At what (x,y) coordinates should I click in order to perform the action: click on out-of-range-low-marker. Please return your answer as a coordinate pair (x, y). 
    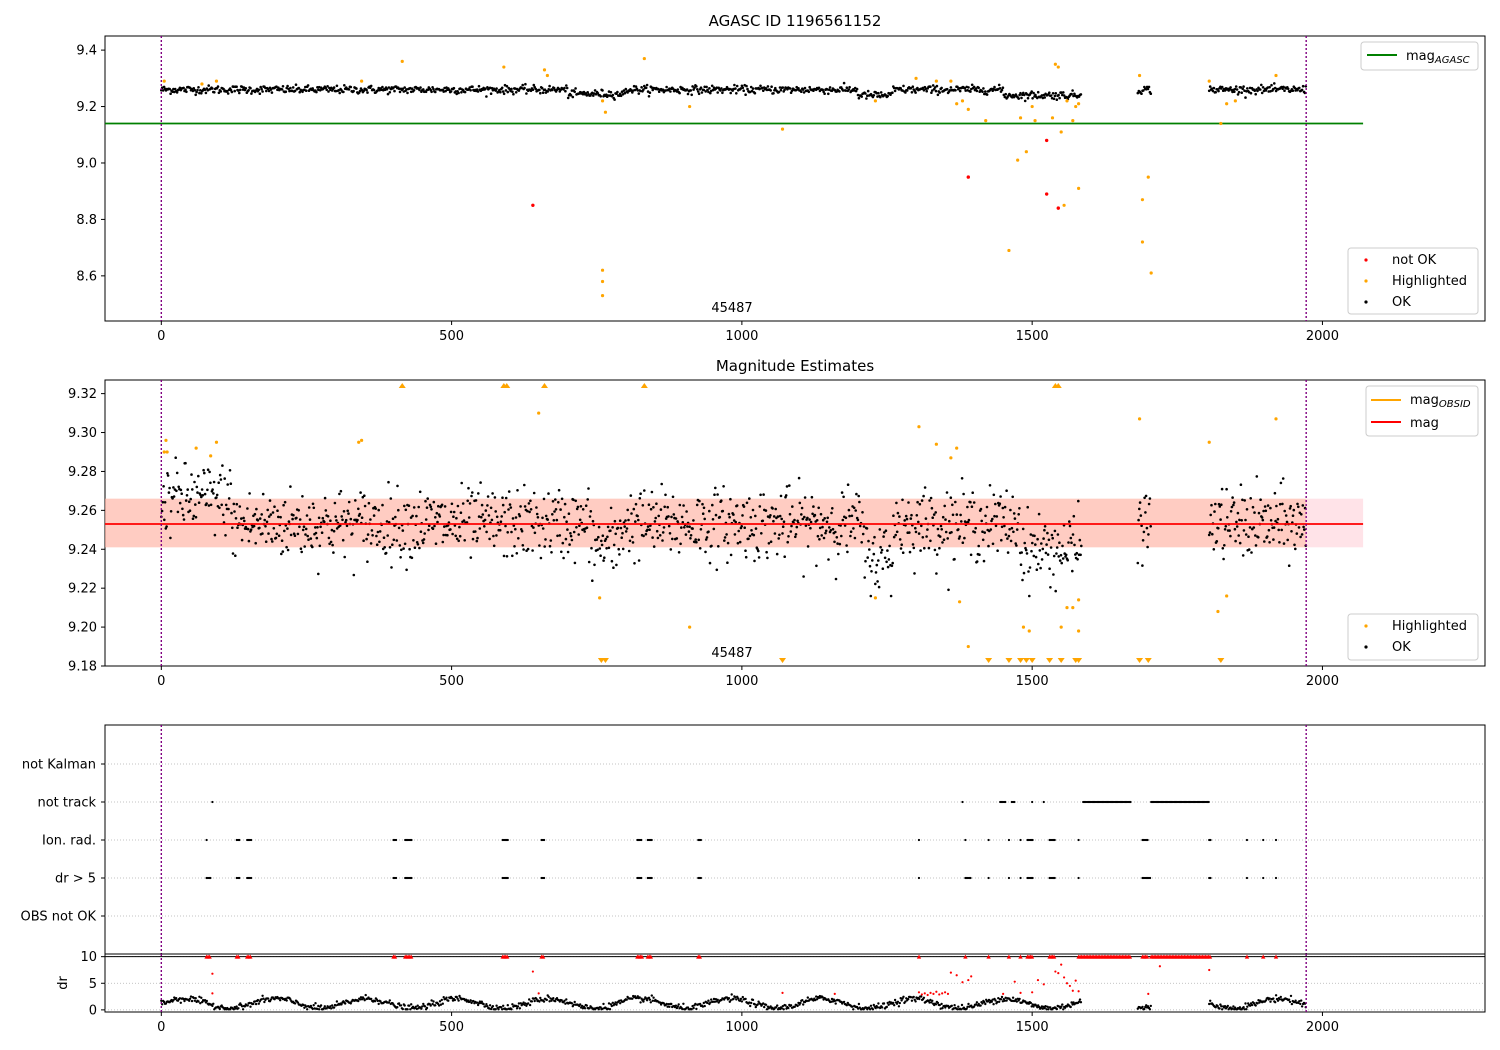
    Looking at the image, I should click on (1061, 660).